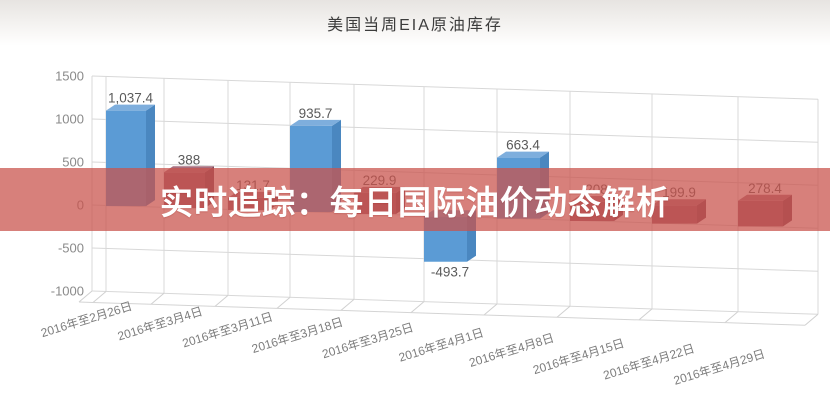 This screenshot has width=830, height=400. I want to click on y-axis-tick-label: 500, so click(73, 162).